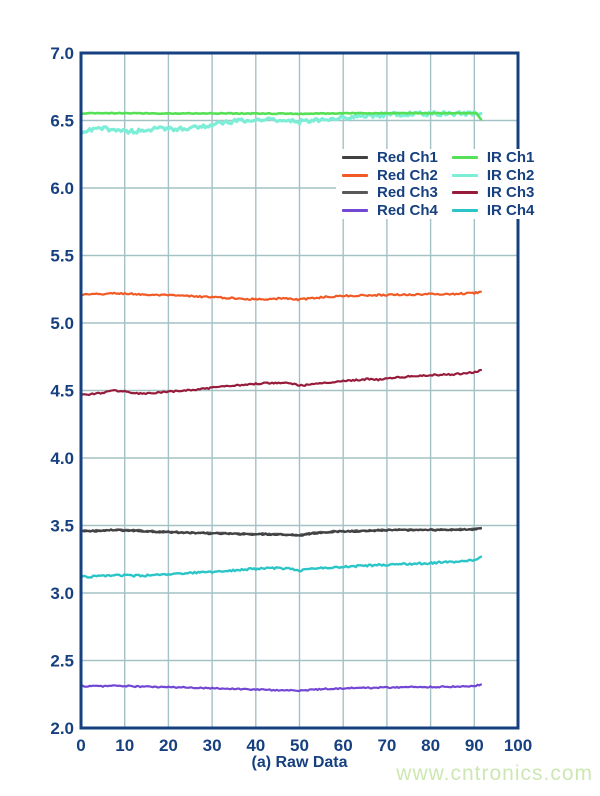 The height and width of the screenshot is (796, 600). I want to click on legend-item-red-ch3: Red Ch3, so click(390, 192).